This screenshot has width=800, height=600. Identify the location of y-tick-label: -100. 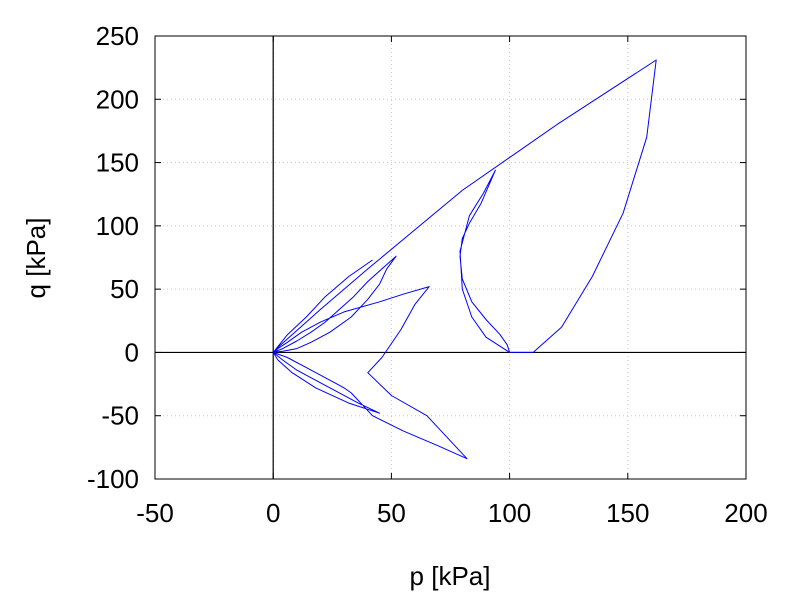
(113, 479).